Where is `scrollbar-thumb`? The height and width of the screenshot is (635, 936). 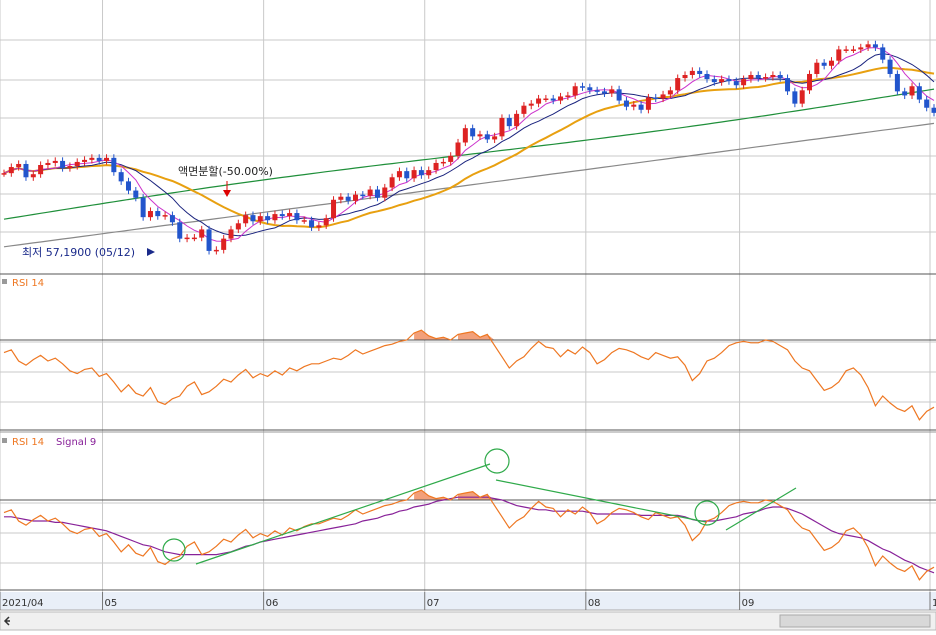
scrollbar-thumb is located at coordinates (855, 621).